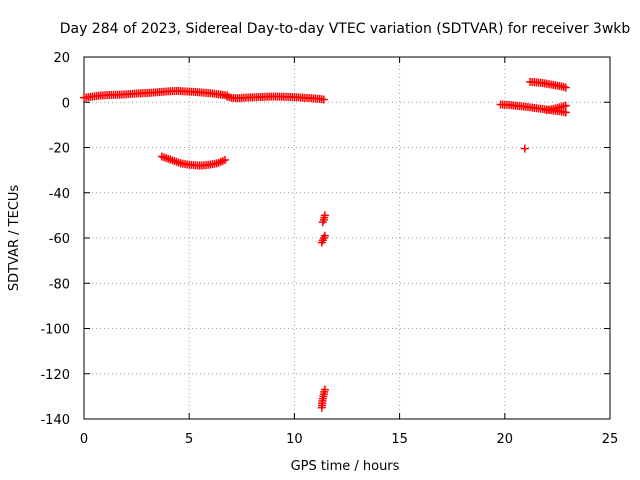 The height and width of the screenshot is (480, 640). What do you see at coordinates (55, 375) in the screenshot?
I see `y-tick-label: -120` at bounding box center [55, 375].